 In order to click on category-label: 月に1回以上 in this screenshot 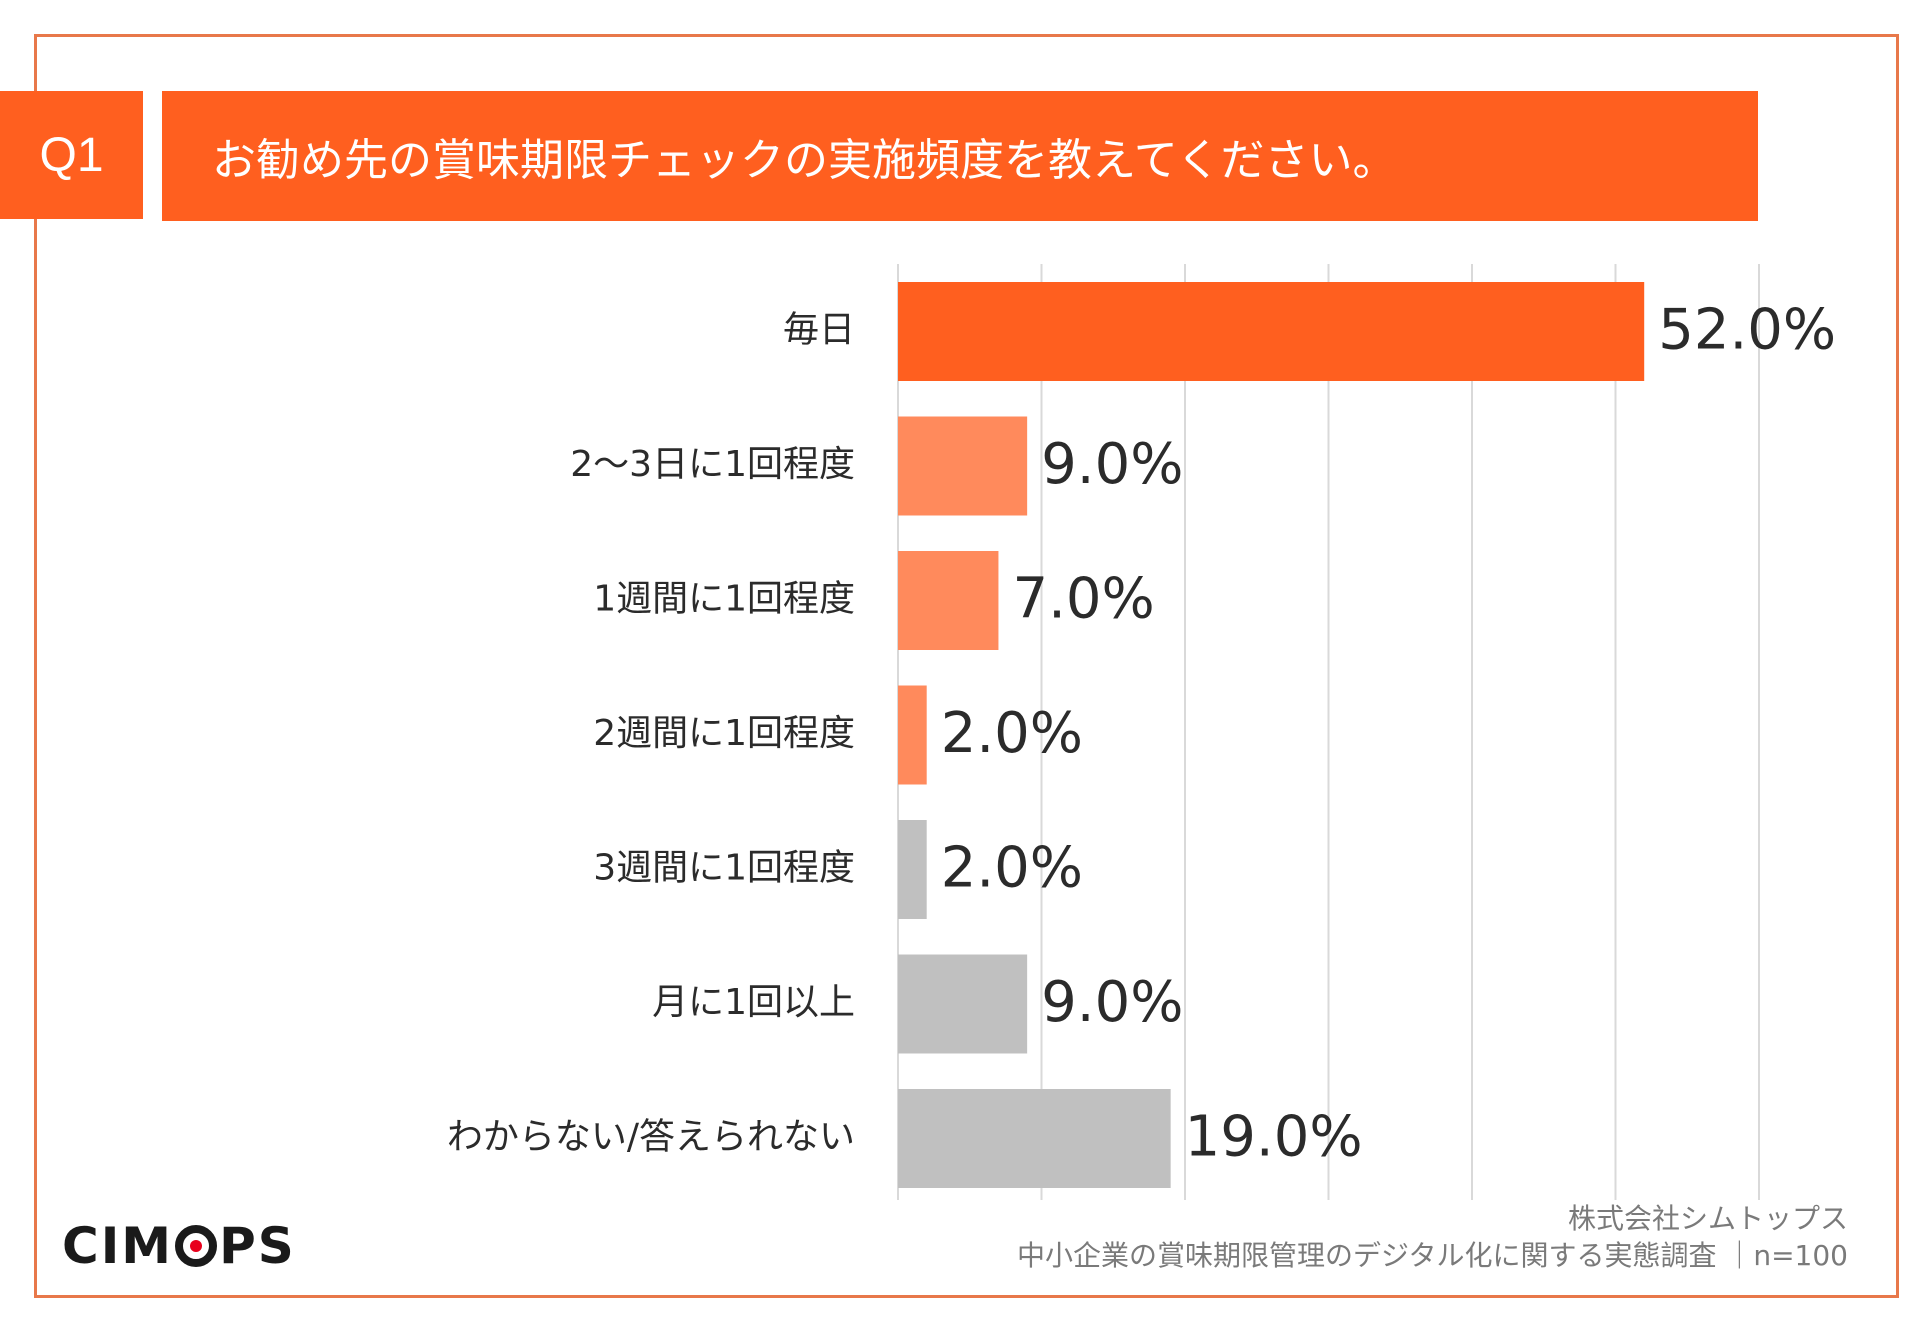, I will do `click(753, 1002)`.